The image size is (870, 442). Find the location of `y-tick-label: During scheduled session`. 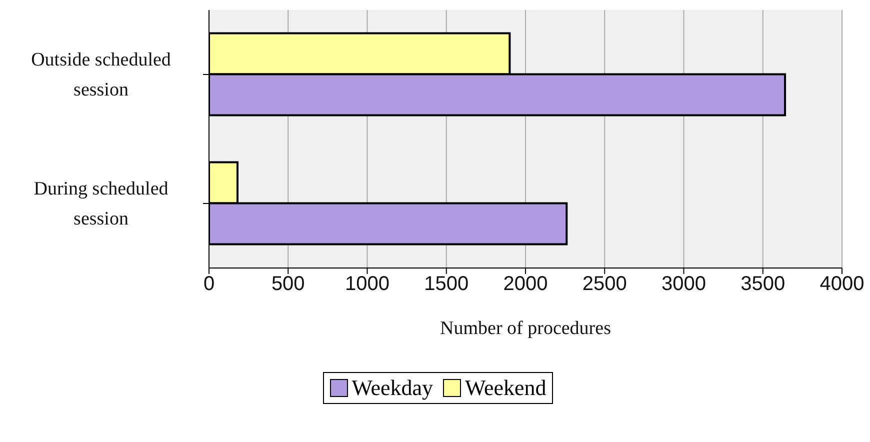

y-tick-label: During scheduled session is located at coordinates (101, 204).